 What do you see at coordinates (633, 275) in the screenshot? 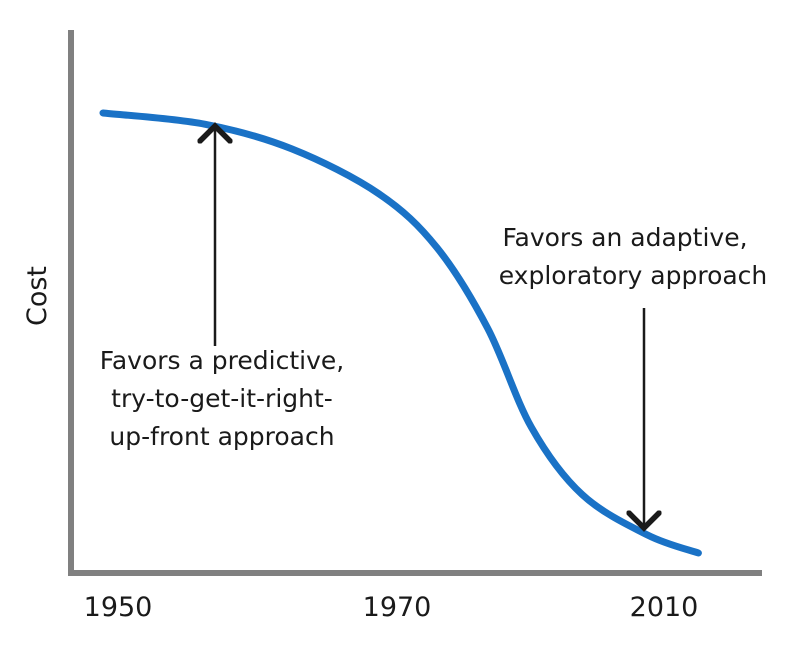
I see `annotation-adaptive-line: exploratory approach` at bounding box center [633, 275].